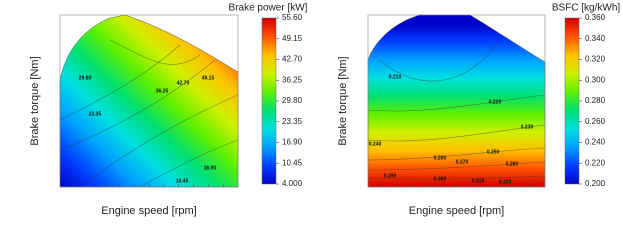 The width and height of the screenshot is (623, 240). Describe the element at coordinates (595, 38) in the screenshot. I see `colorbar-tick-label: 0.340` at that location.